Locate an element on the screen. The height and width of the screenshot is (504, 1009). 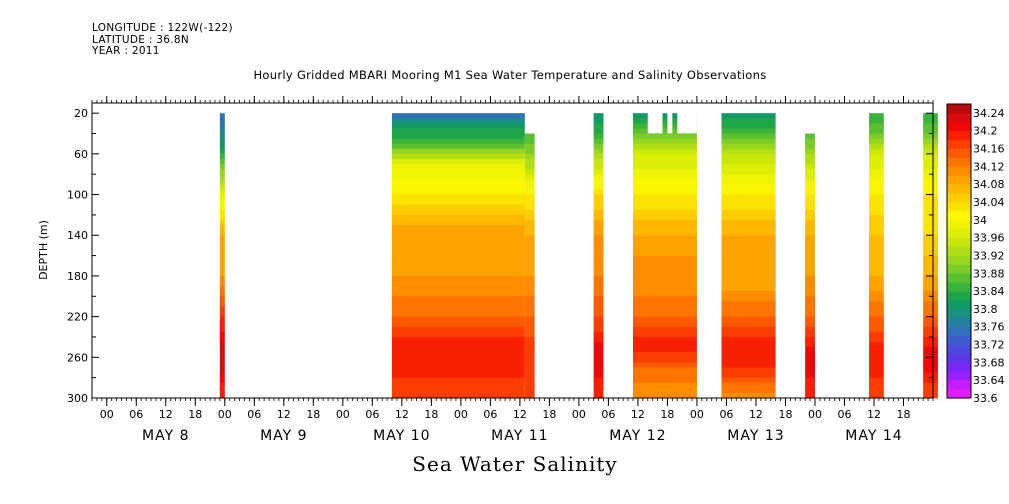
x-hour-label: 18 is located at coordinates (549, 414).